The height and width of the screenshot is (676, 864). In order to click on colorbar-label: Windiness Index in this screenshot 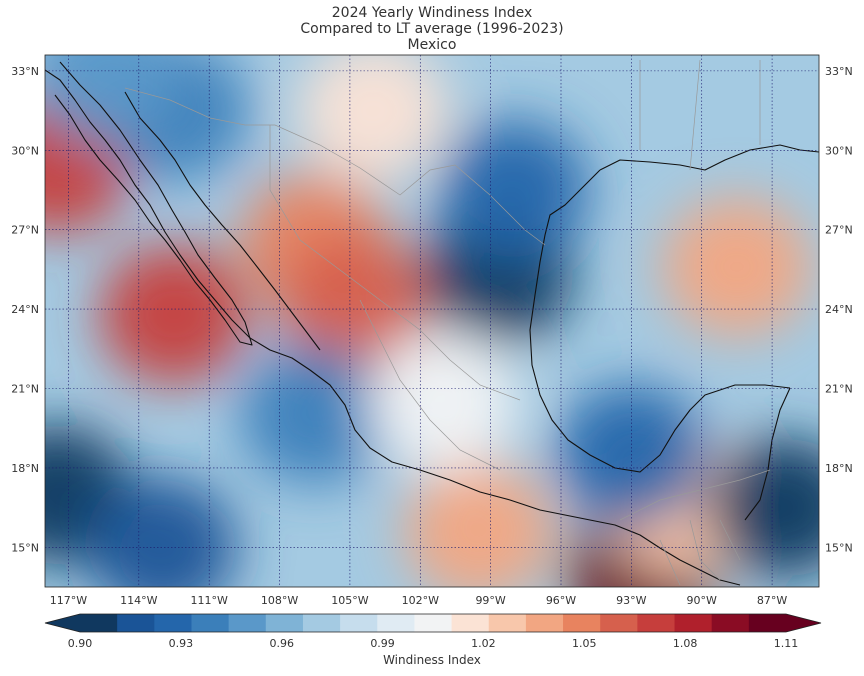, I will do `click(432, 660)`.